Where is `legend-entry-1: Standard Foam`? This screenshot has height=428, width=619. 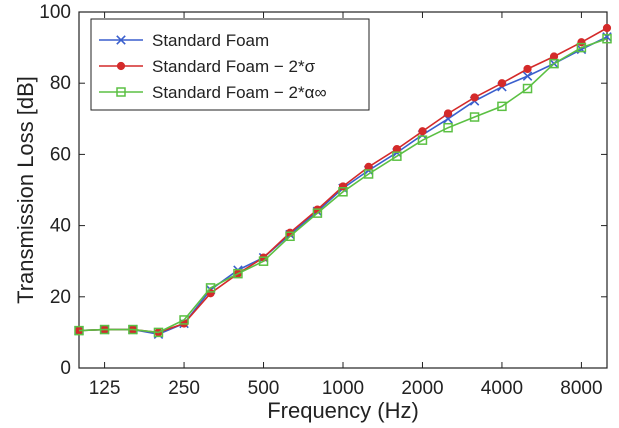
legend-entry-1: Standard Foam is located at coordinates (184, 40).